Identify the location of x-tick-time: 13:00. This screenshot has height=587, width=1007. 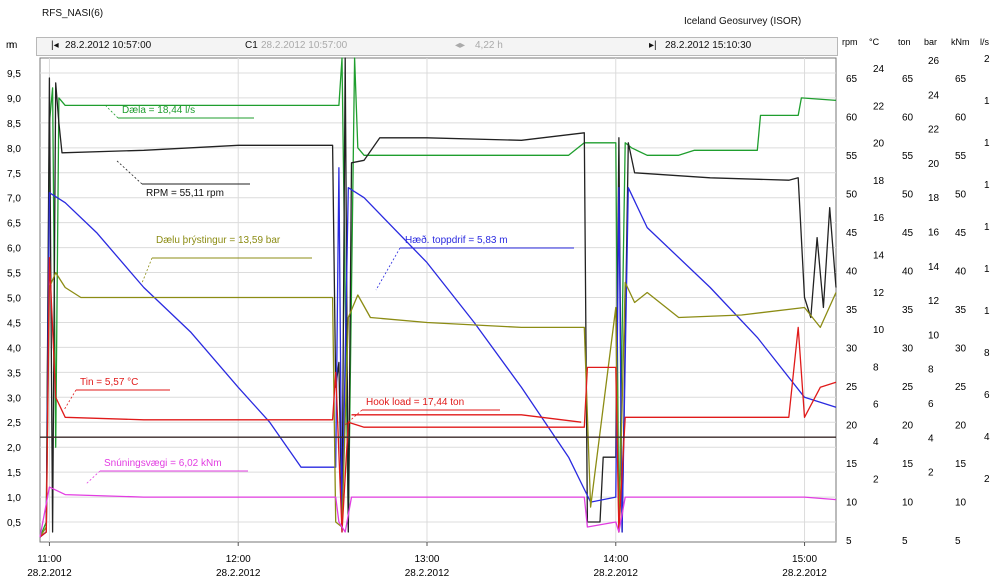
(426, 559).